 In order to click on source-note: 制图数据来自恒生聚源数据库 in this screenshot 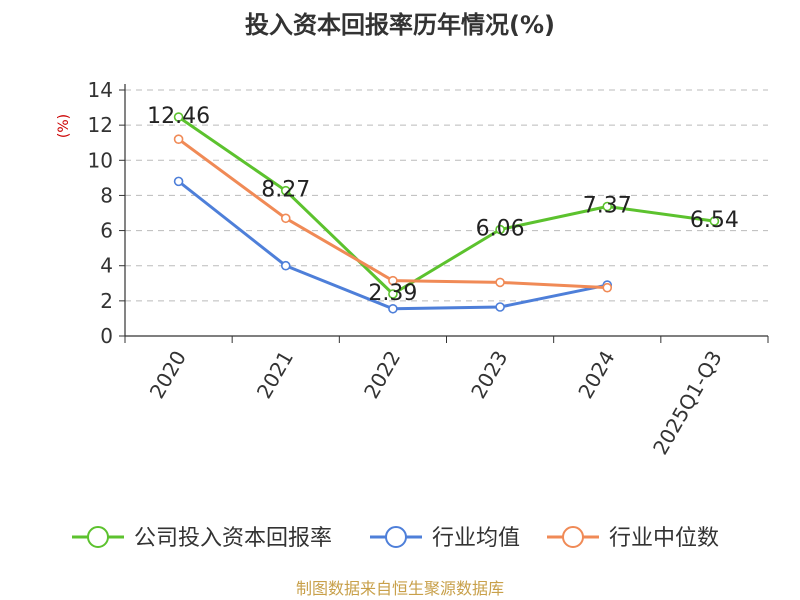, I will do `click(400, 588)`.